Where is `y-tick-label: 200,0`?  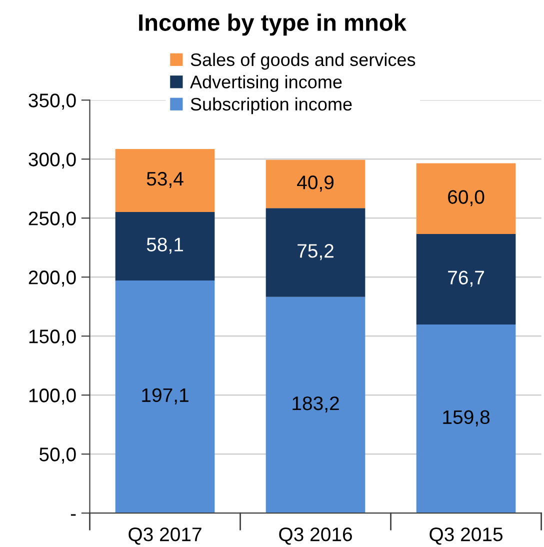
y-tick-label: 200,0 is located at coordinates (52, 278).